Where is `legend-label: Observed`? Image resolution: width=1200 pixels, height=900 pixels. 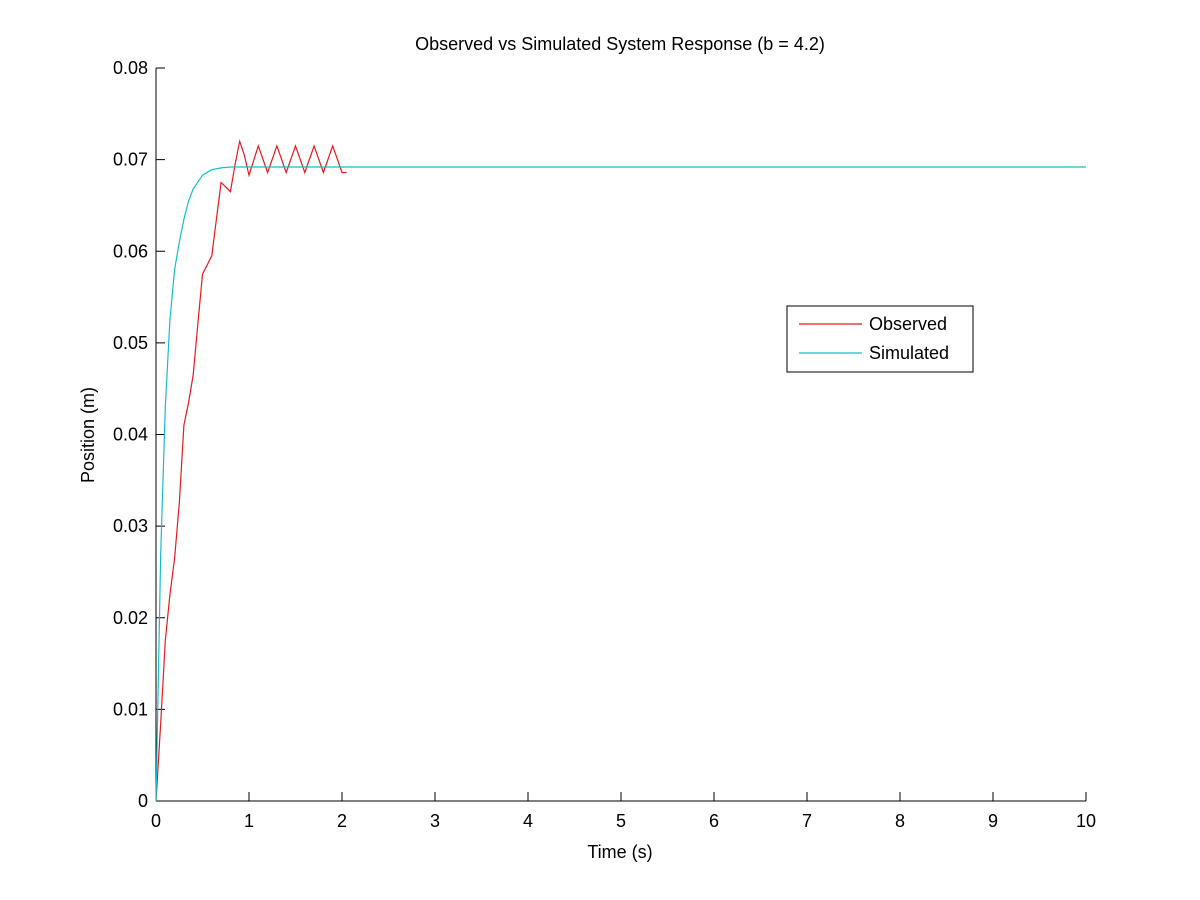 legend-label: Observed is located at coordinates (908, 324).